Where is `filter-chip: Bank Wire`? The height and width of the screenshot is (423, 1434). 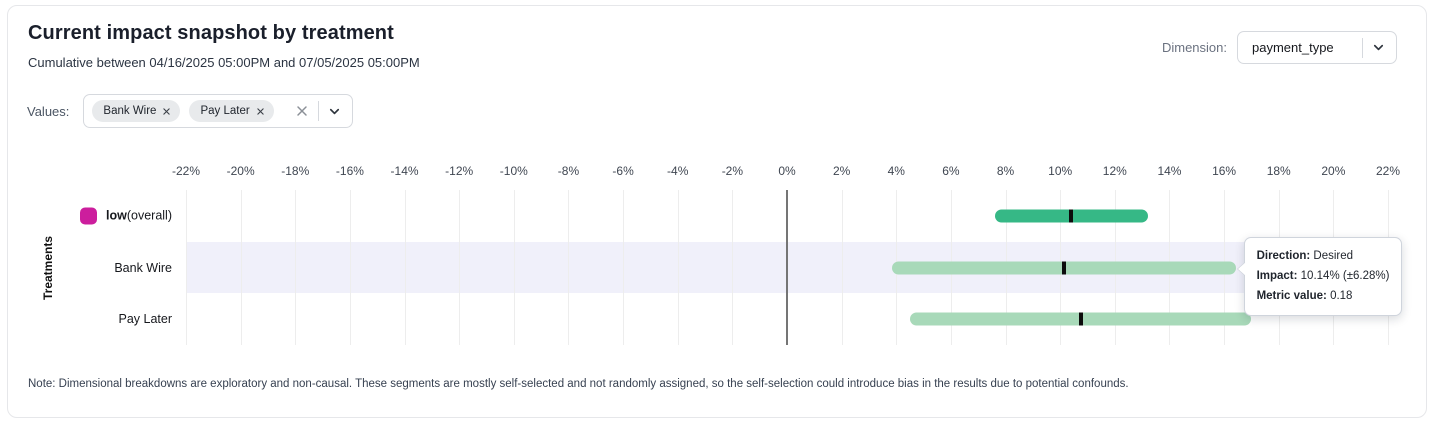 filter-chip: Bank Wire is located at coordinates (136, 111).